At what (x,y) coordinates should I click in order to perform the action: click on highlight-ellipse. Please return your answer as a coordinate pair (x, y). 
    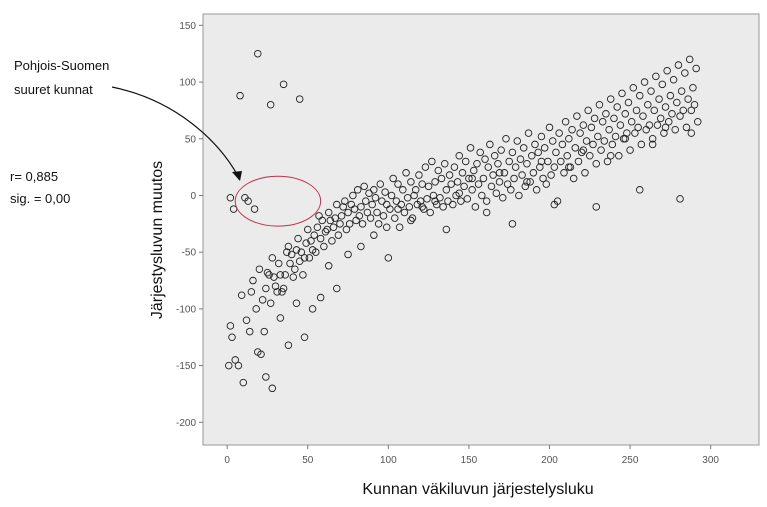
    Looking at the image, I should click on (278, 201).